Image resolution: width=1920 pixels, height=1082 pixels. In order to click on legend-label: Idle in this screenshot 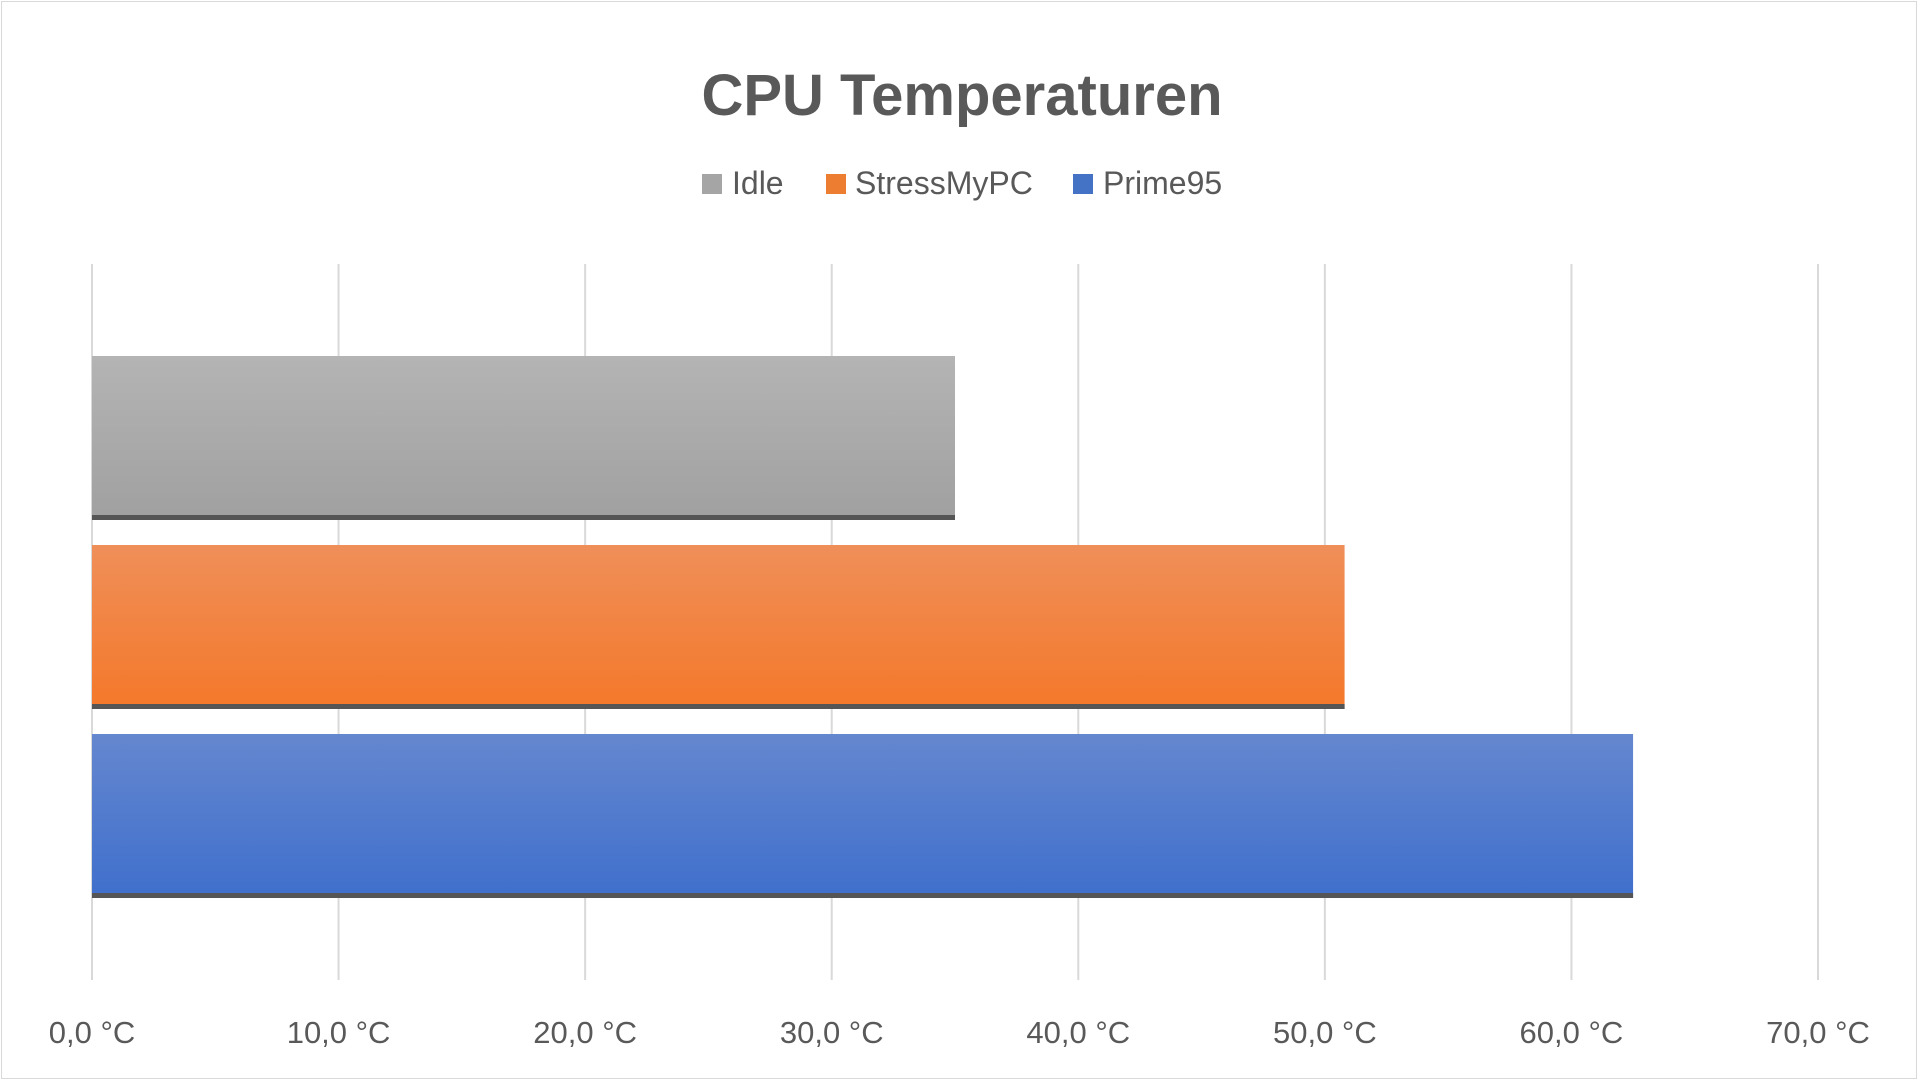, I will do `click(758, 183)`.